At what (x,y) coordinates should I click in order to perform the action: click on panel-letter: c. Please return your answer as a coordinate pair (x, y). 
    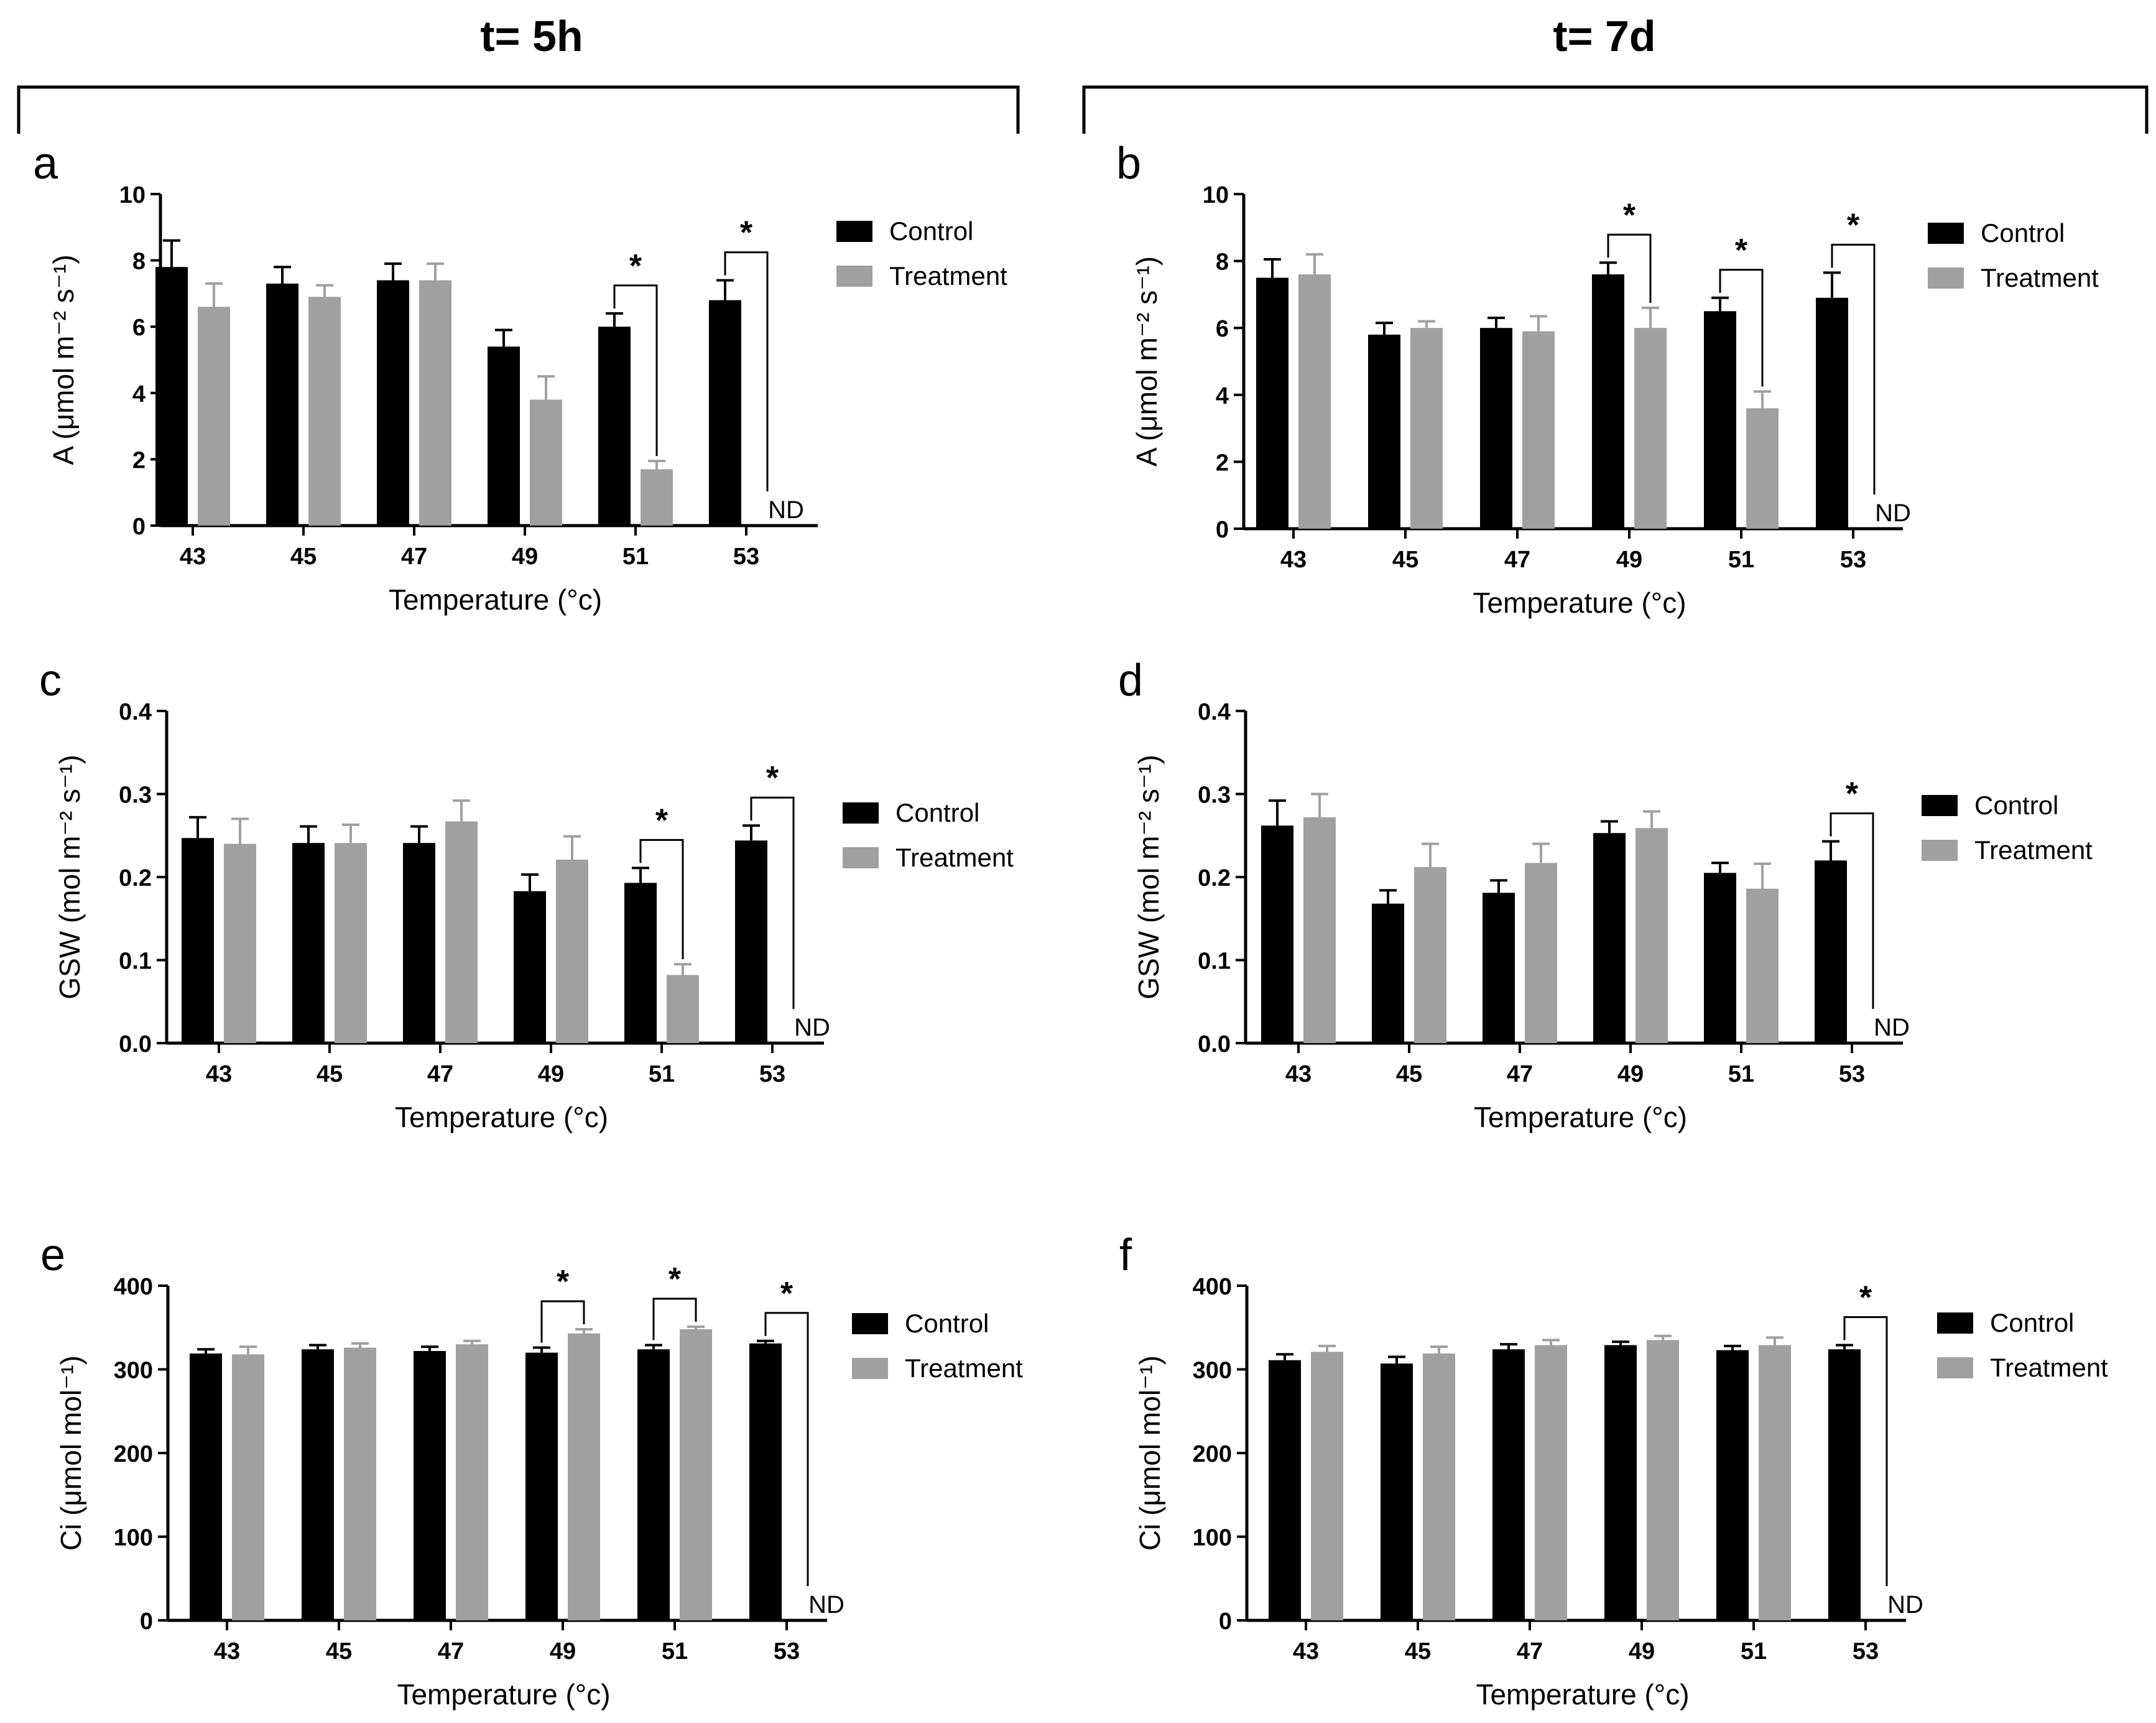
    Looking at the image, I should click on (50, 680).